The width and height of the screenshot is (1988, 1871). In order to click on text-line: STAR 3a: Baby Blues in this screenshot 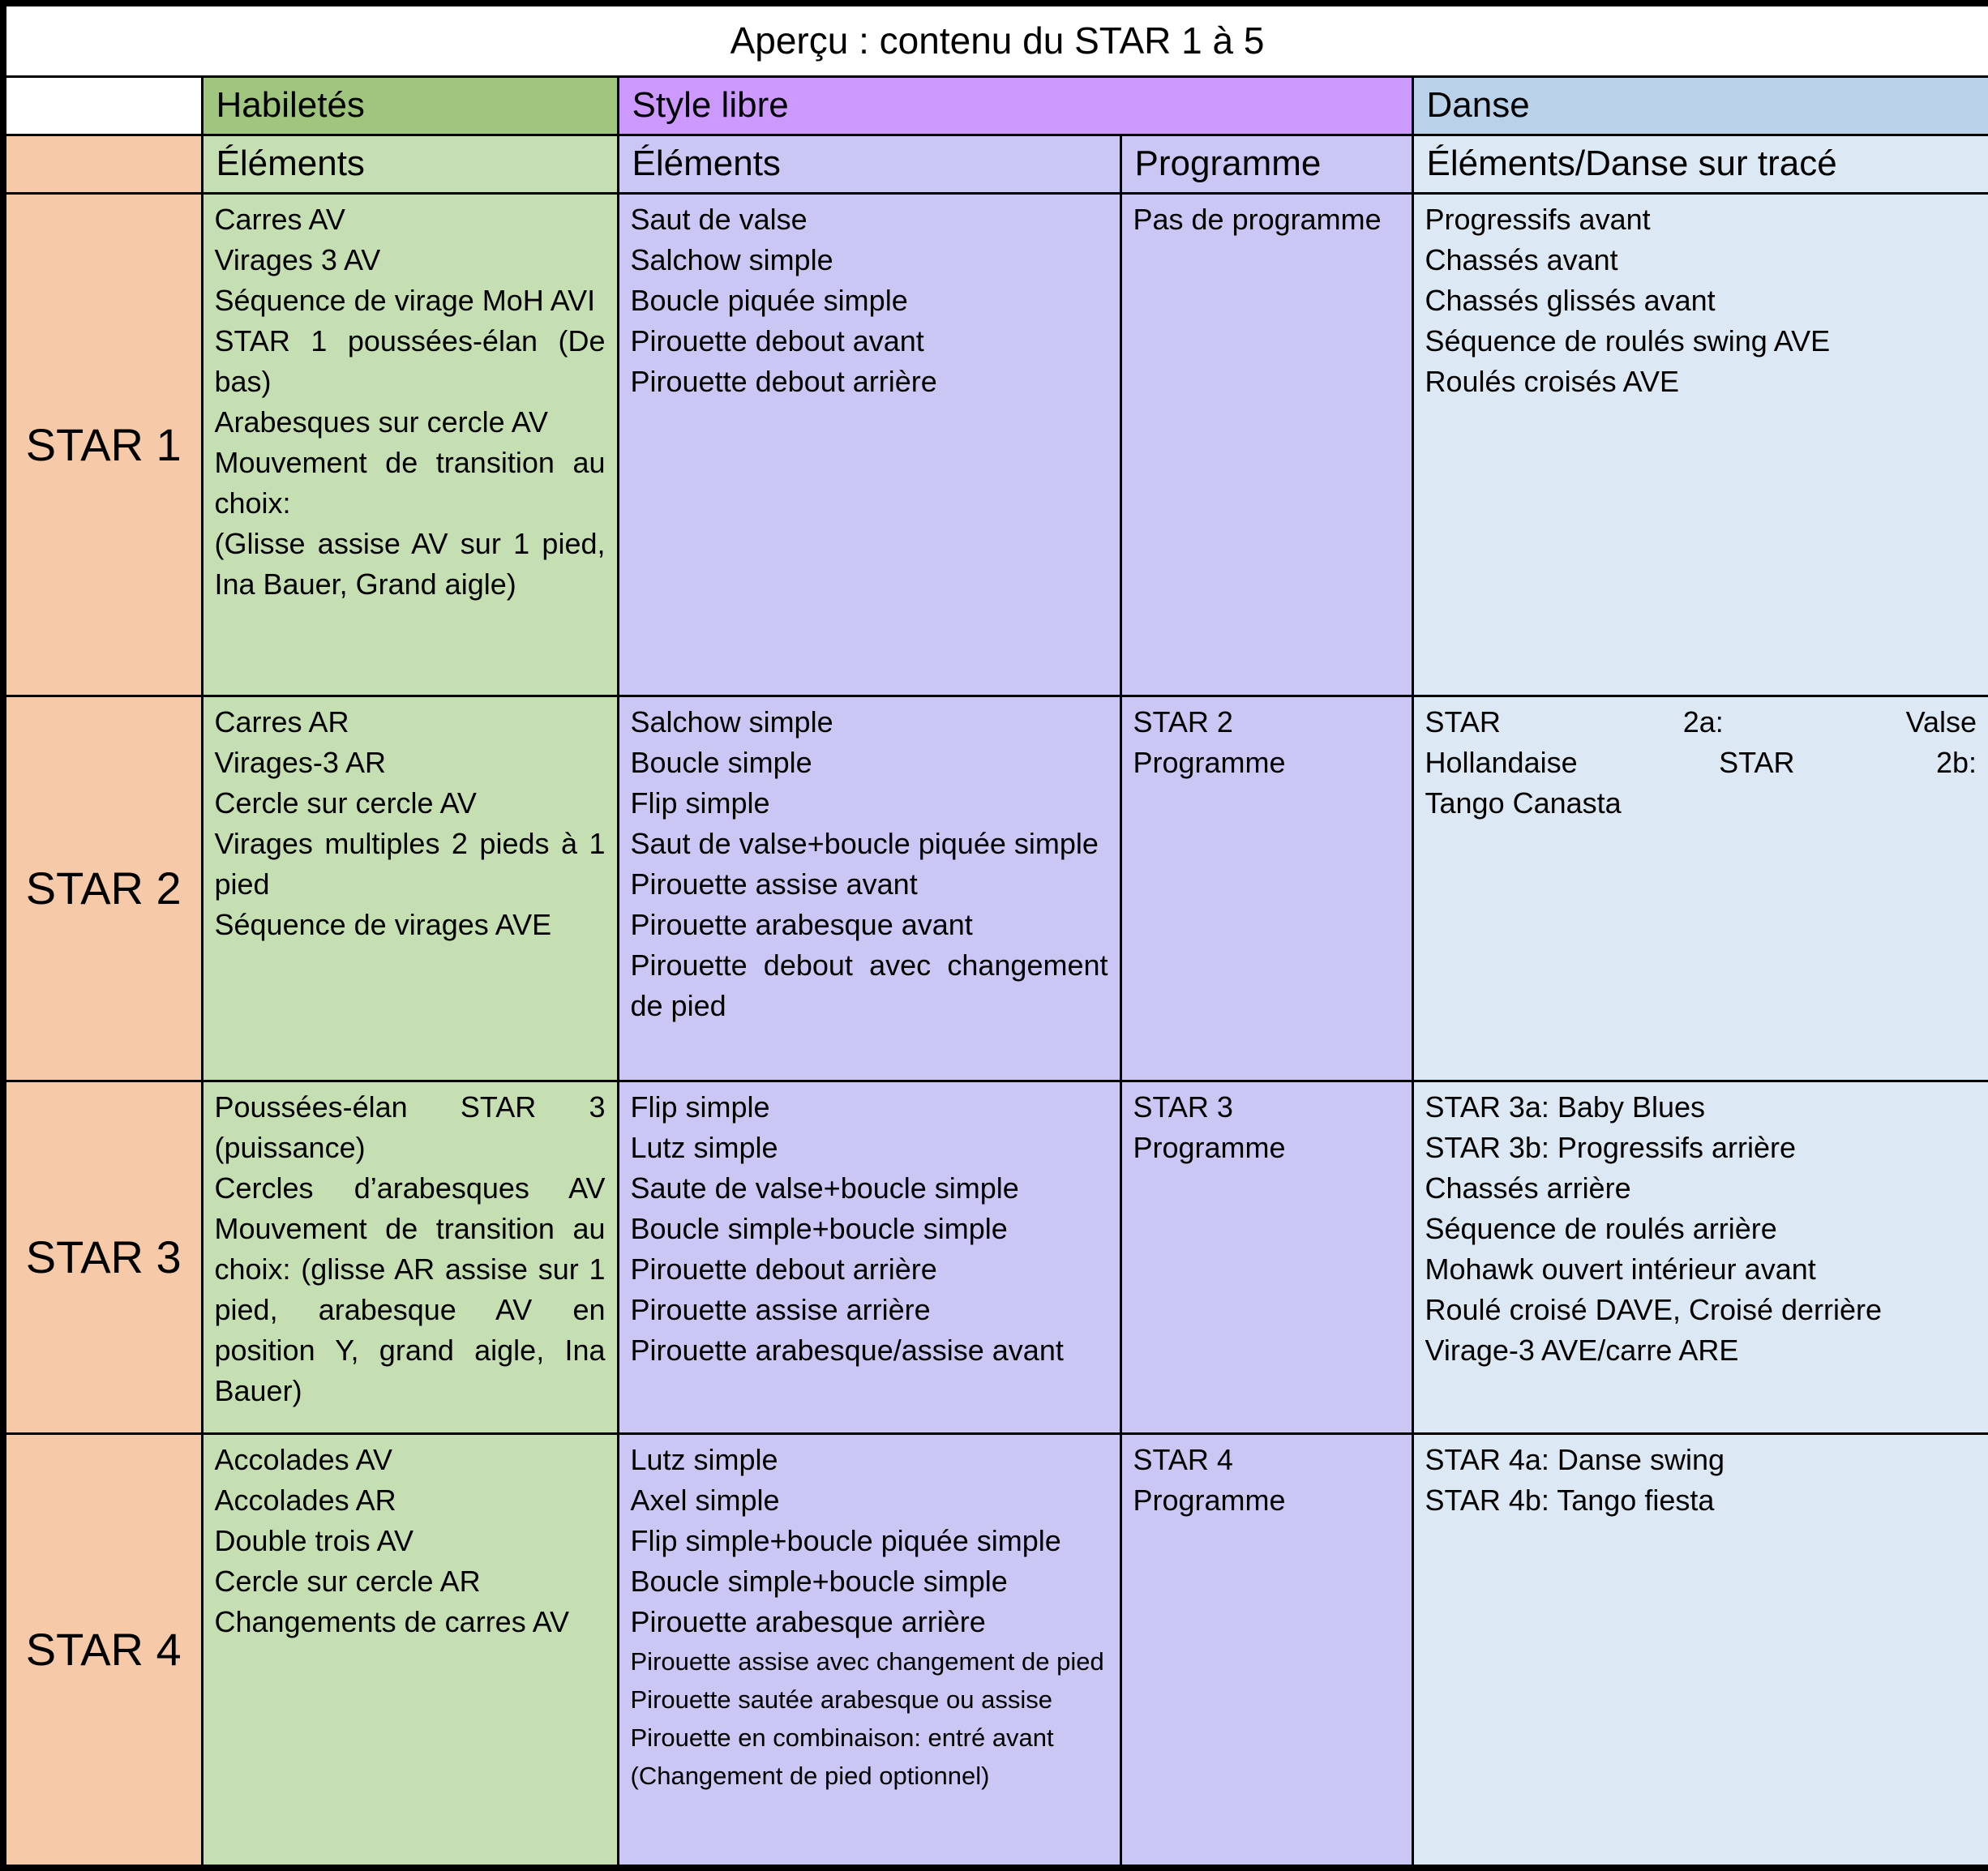, I will do `click(1565, 1107)`.